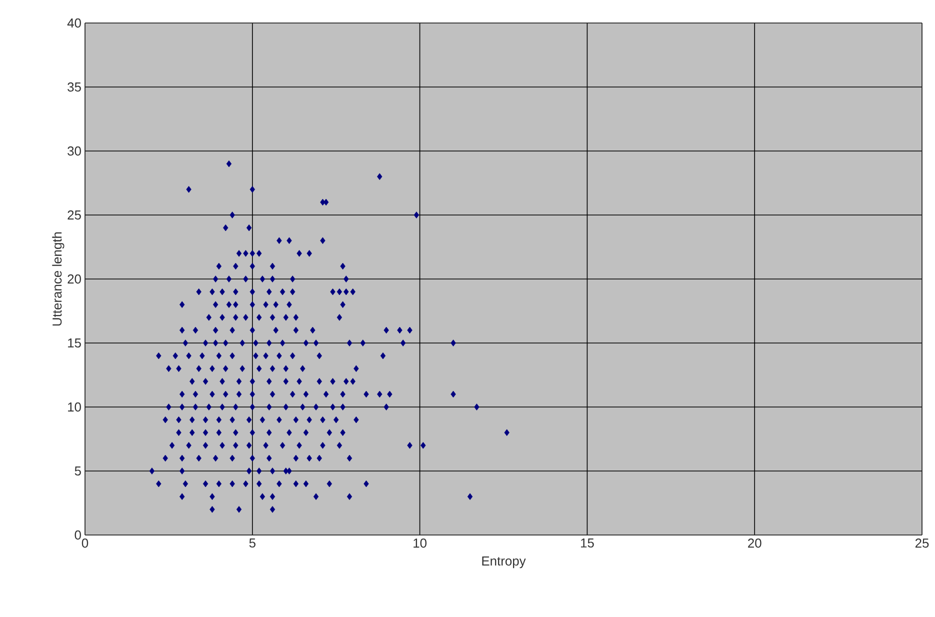 The width and height of the screenshot is (935, 617). I want to click on y-tick-label: 40, so click(74, 23).